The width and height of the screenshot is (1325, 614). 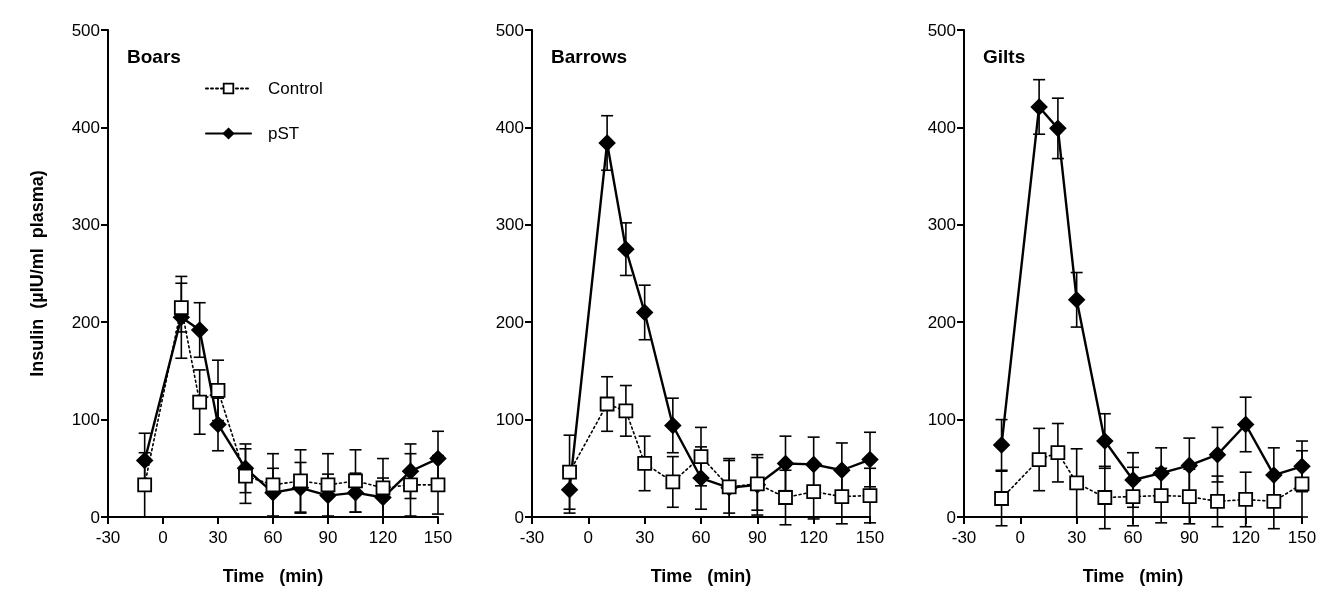 I want to click on legend-label: Control, so click(x=295, y=88).